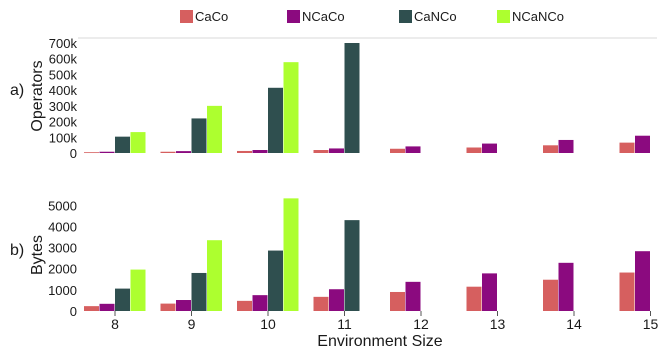 The height and width of the screenshot is (352, 667). Describe the element at coordinates (538, 16) in the screenshot. I see `legend-label-ncanco: NCaNCo` at that location.